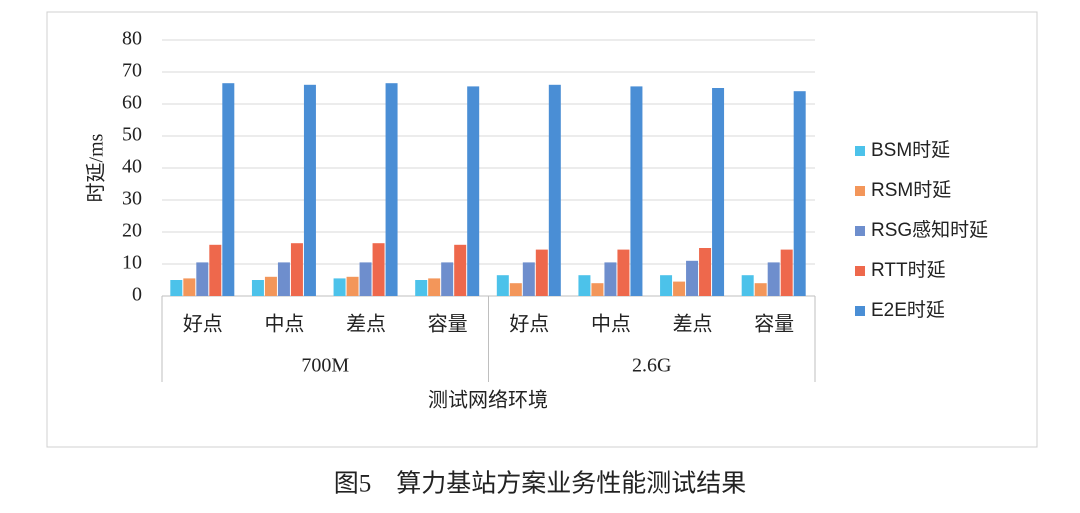 This screenshot has height=513, width=1080. What do you see at coordinates (910, 150) in the screenshot?
I see `legend-label: BSM时延` at bounding box center [910, 150].